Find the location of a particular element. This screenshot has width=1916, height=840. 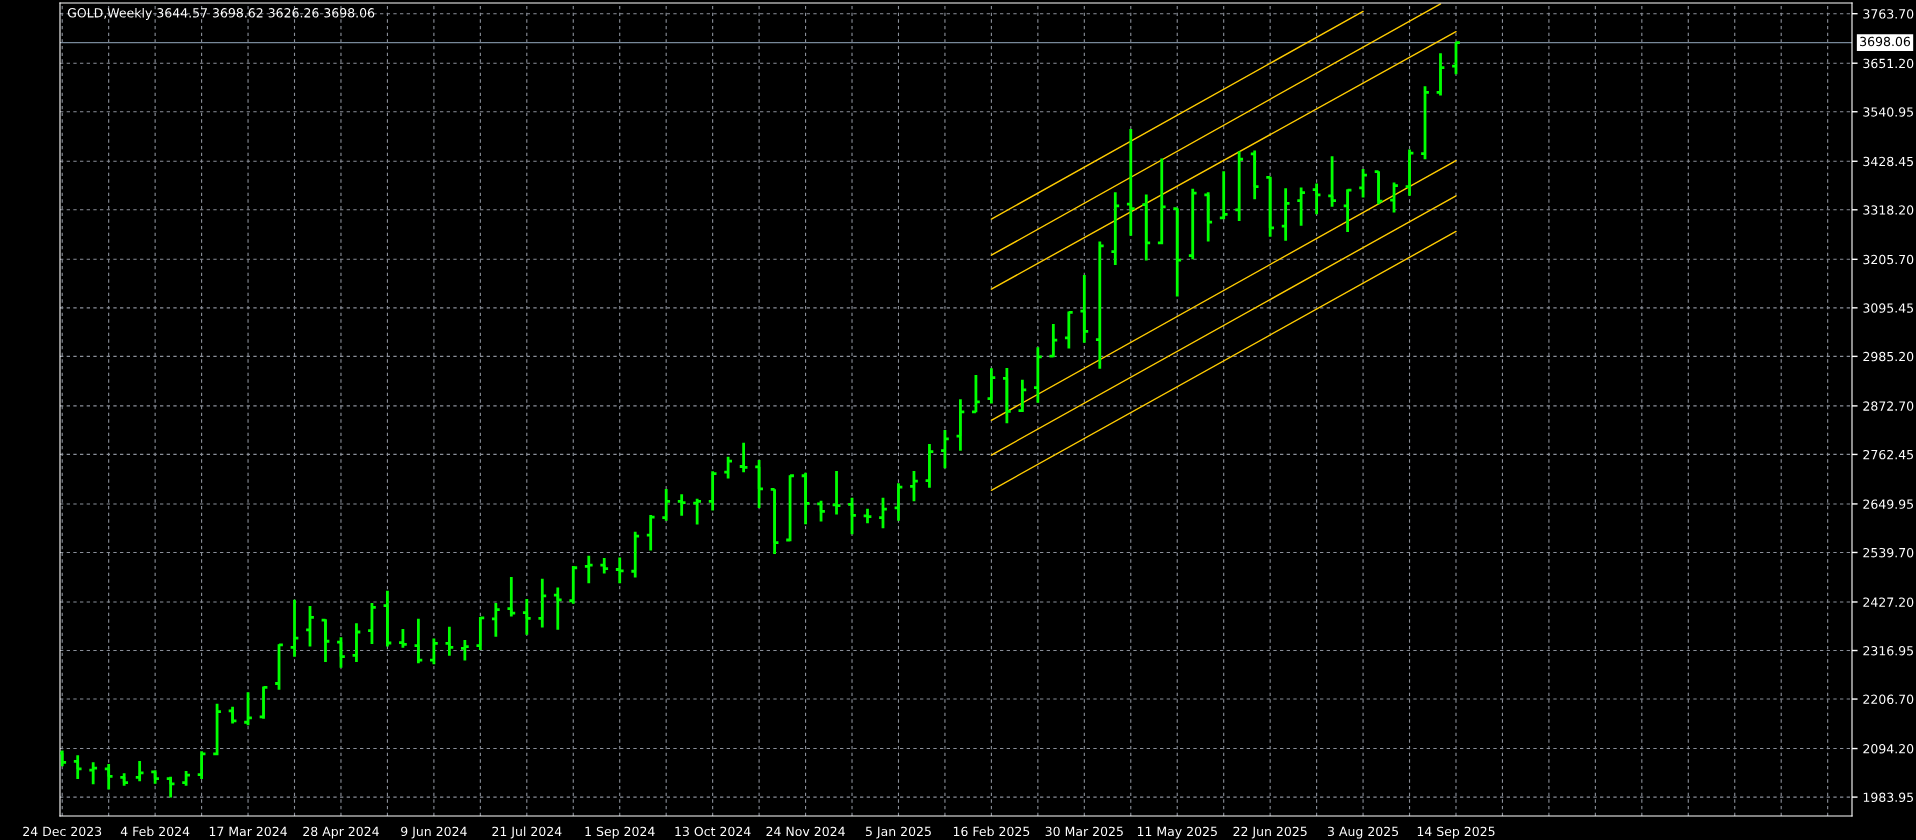

y-tick-label: 3428.45 is located at coordinates (1888, 161).